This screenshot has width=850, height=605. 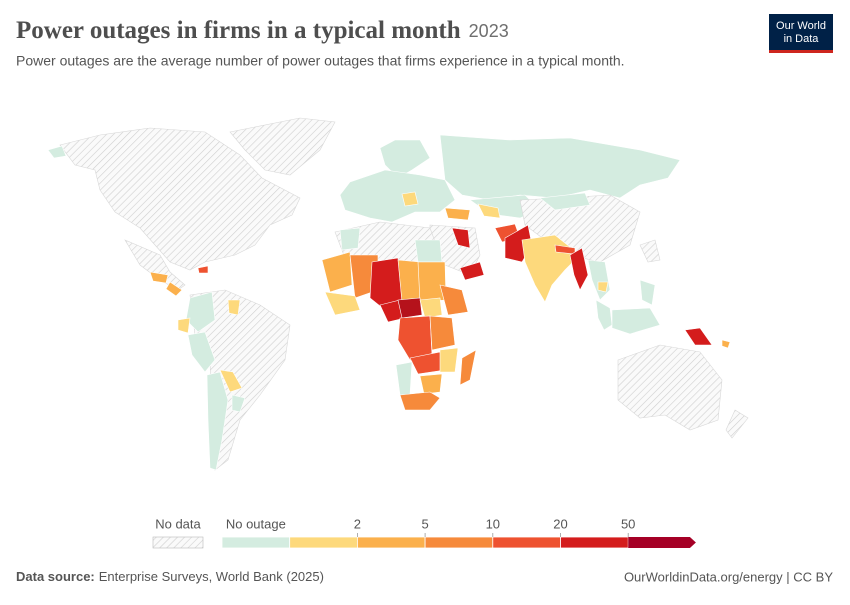 I want to click on logo-bar, so click(x=801, y=51).